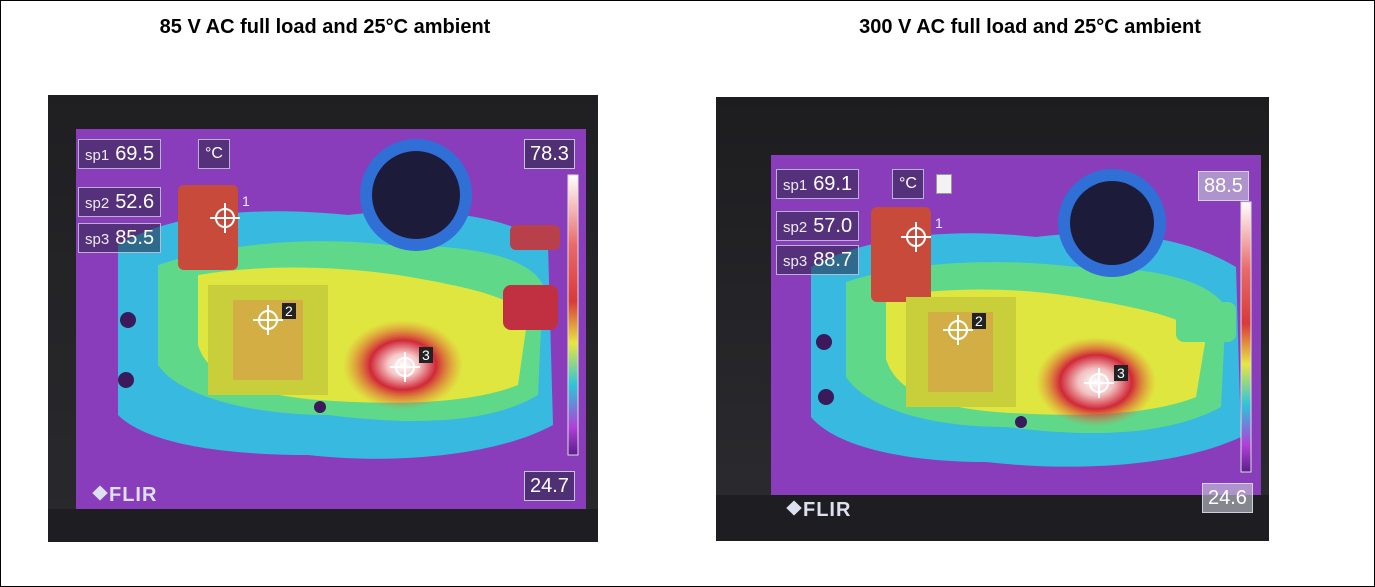 This screenshot has width=1375, height=587. Describe the element at coordinates (120, 154) in the screenshot. I see `spot-reading-sp1: sp1 69.5` at that location.